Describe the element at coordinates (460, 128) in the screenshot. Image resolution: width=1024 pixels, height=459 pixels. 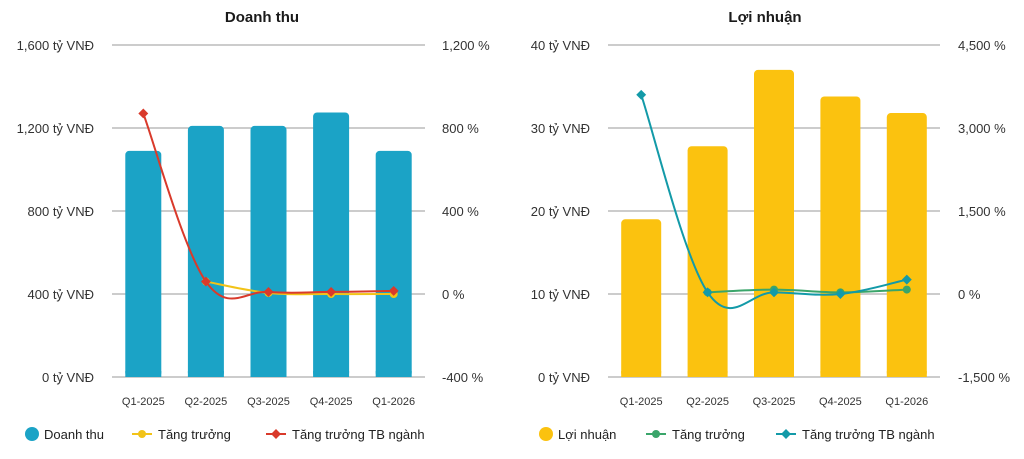
I see `y2-tick-label: 800 %` at that location.